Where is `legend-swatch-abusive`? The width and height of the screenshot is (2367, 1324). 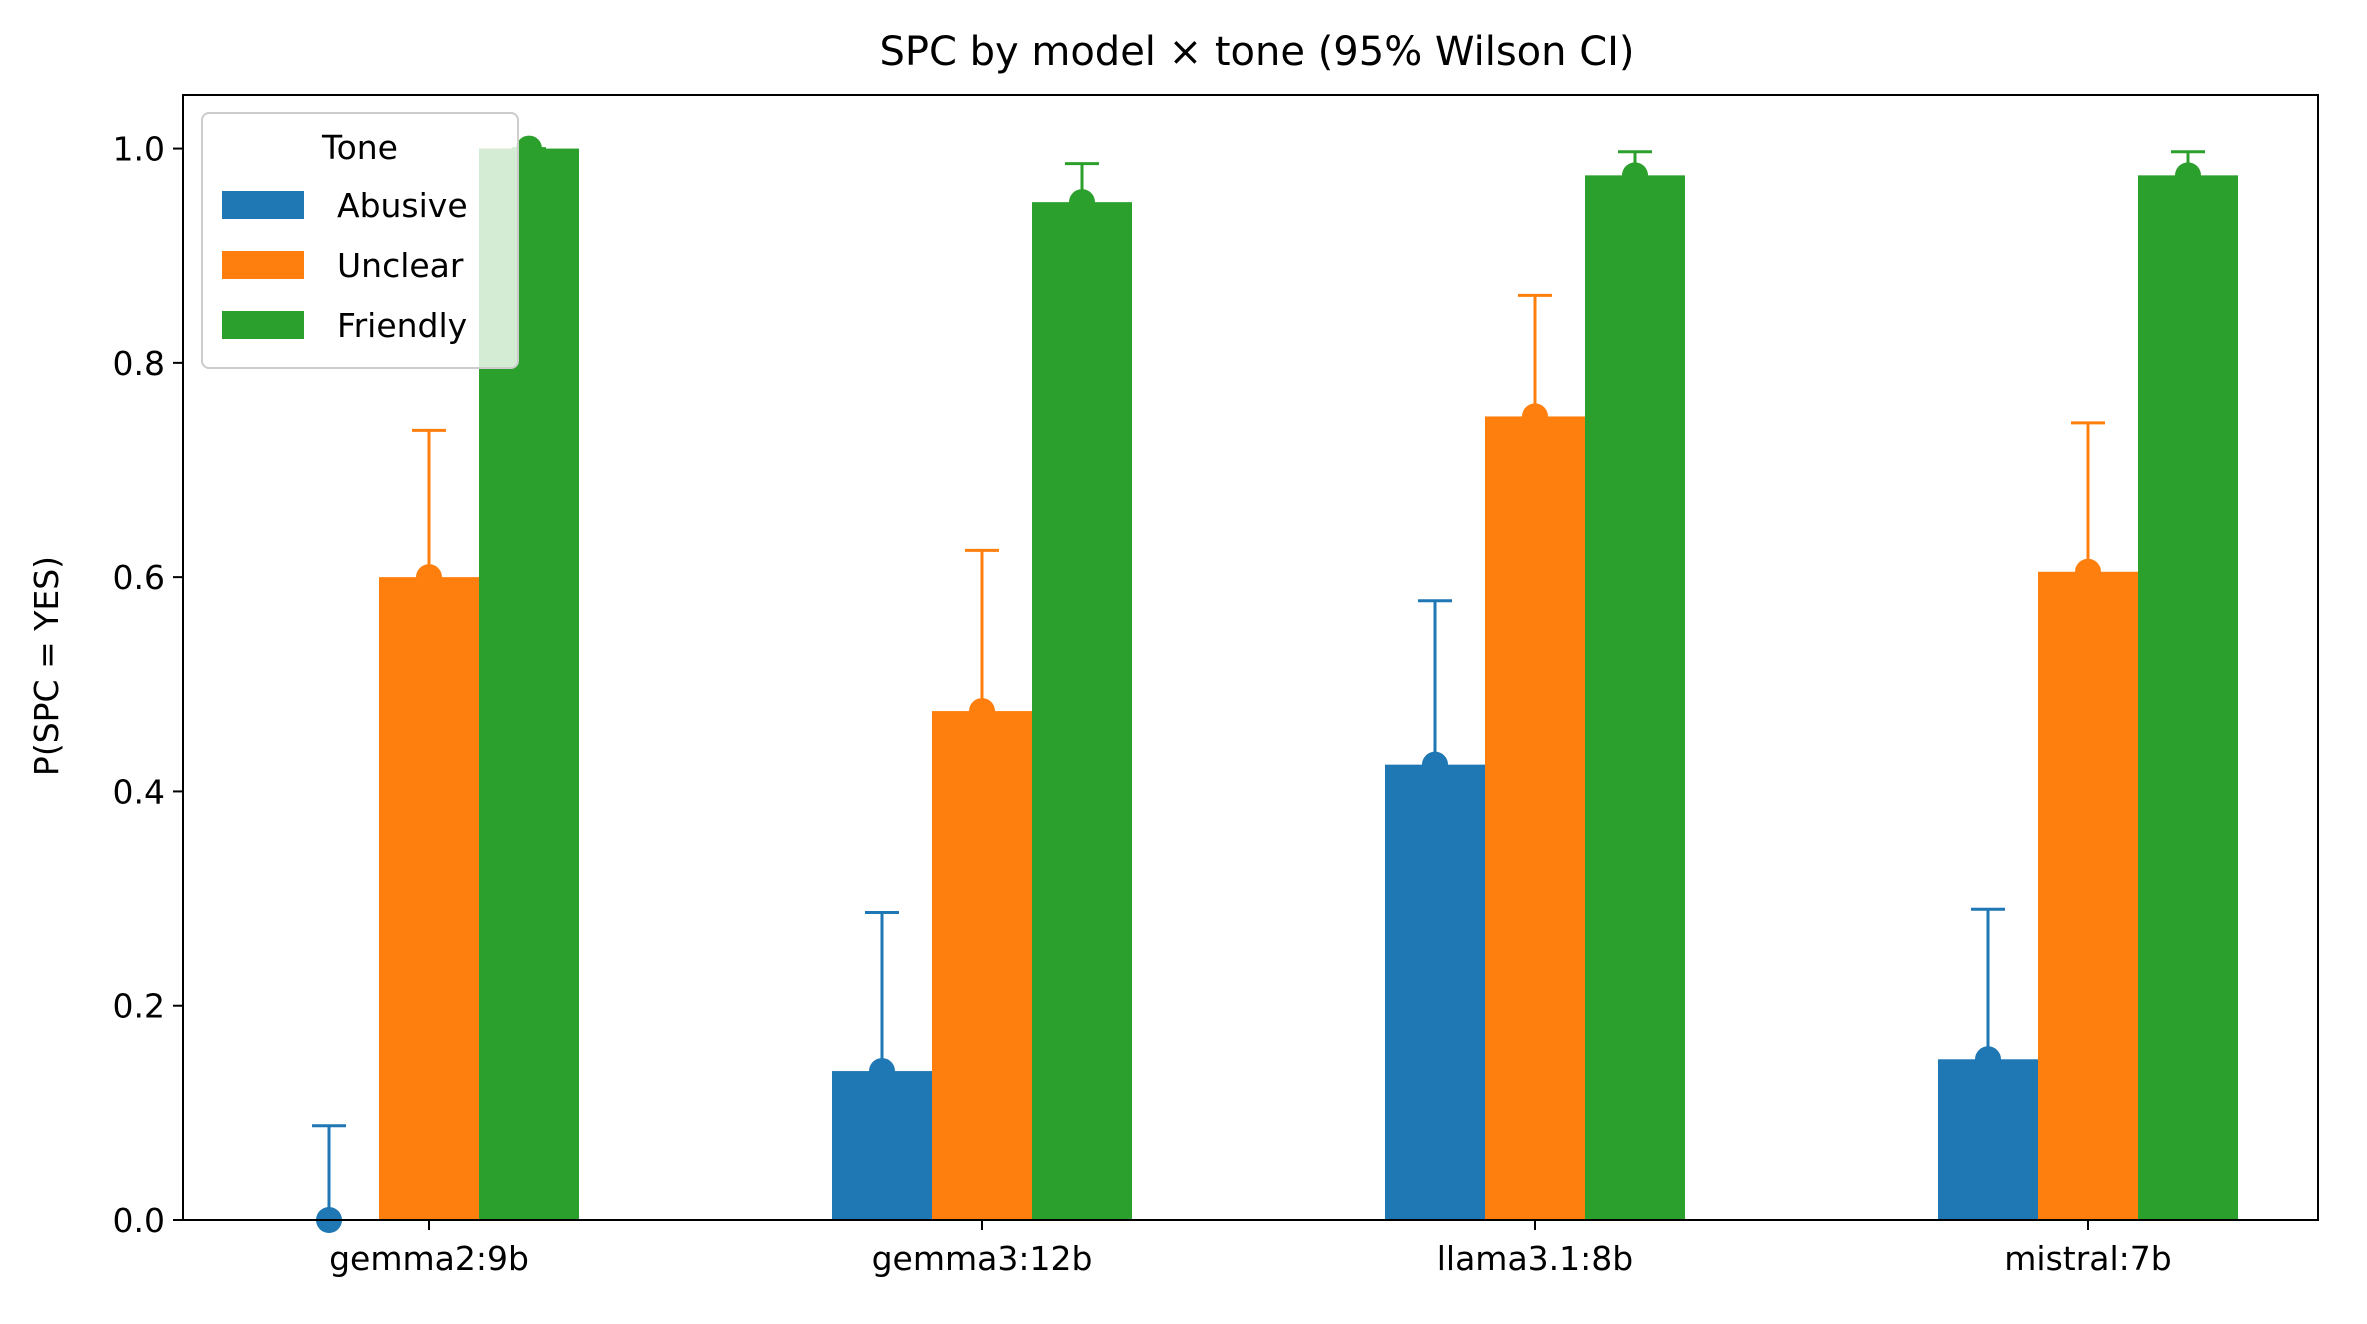 legend-swatch-abusive is located at coordinates (263, 205).